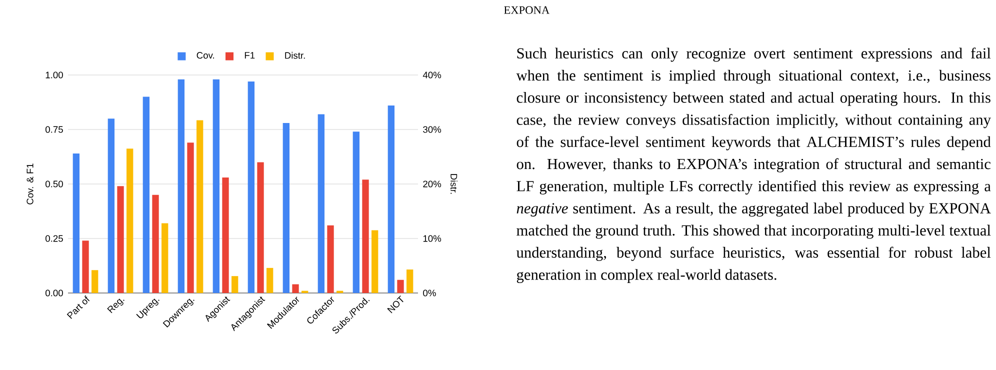  What do you see at coordinates (115, 306) in the screenshot?
I see `x-tick-label: Reg.` at bounding box center [115, 306].